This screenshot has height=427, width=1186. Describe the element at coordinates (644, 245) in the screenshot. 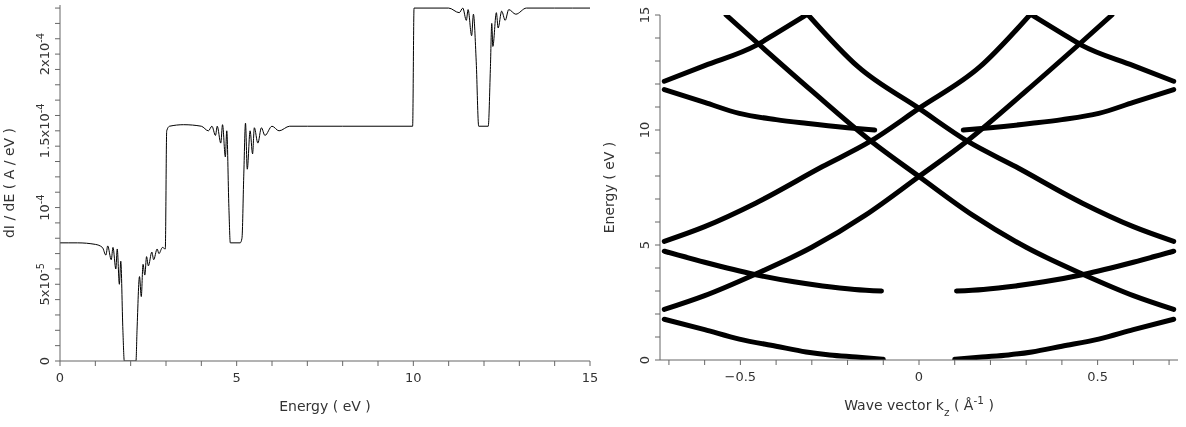

I see `y-tick-label: 5` at that location.